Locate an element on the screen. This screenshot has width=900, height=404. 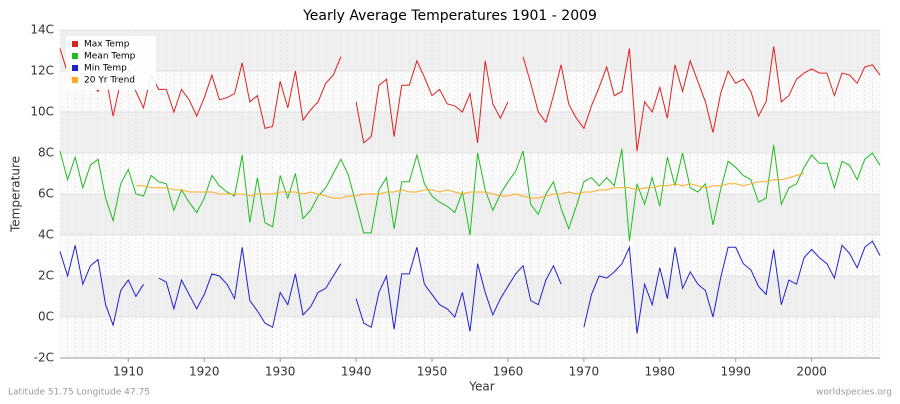
y-tick-label: 4C is located at coordinates (46, 235).